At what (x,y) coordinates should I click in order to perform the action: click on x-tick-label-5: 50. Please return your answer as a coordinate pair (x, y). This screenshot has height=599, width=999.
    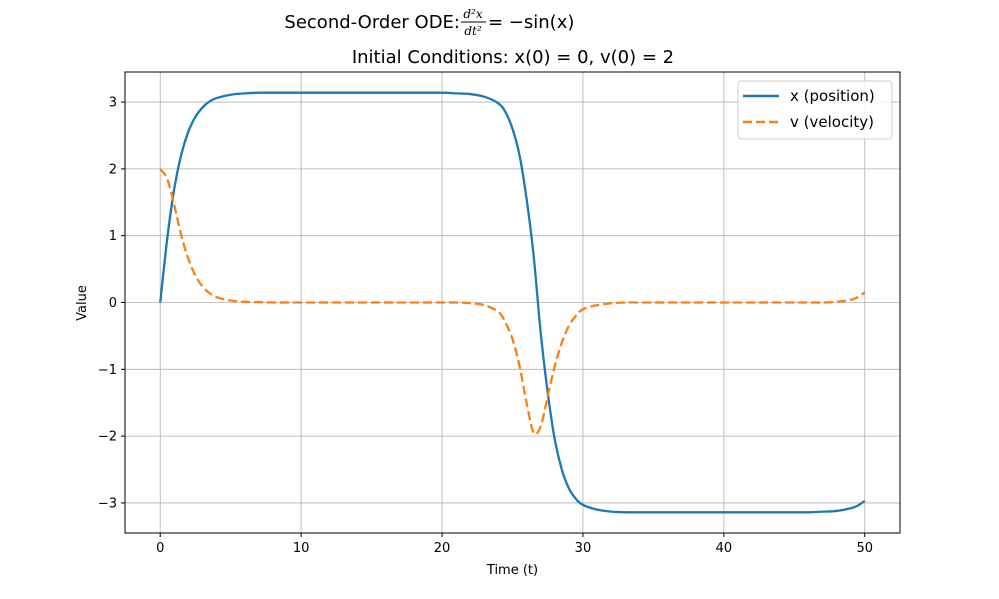
    Looking at the image, I should click on (864, 548).